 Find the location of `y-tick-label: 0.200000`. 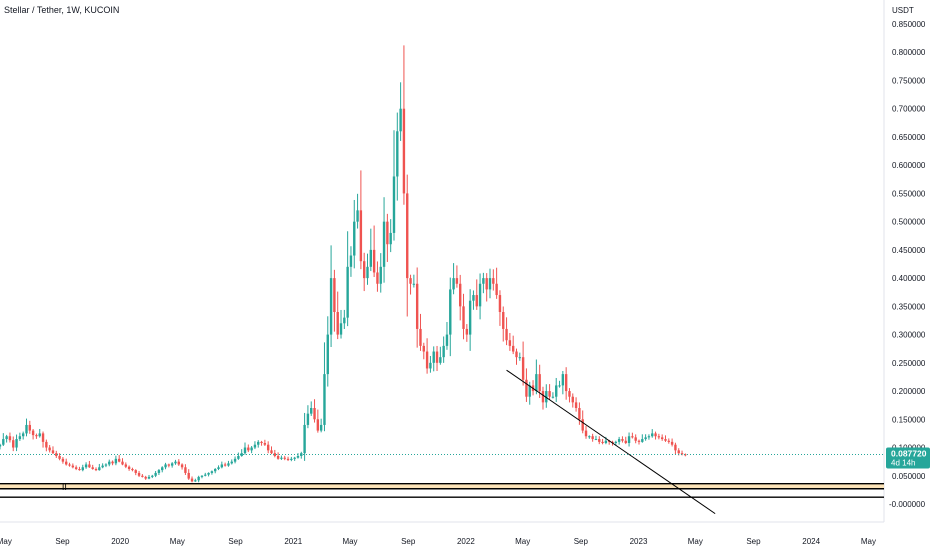

y-tick-label: 0.200000 is located at coordinates (909, 391).